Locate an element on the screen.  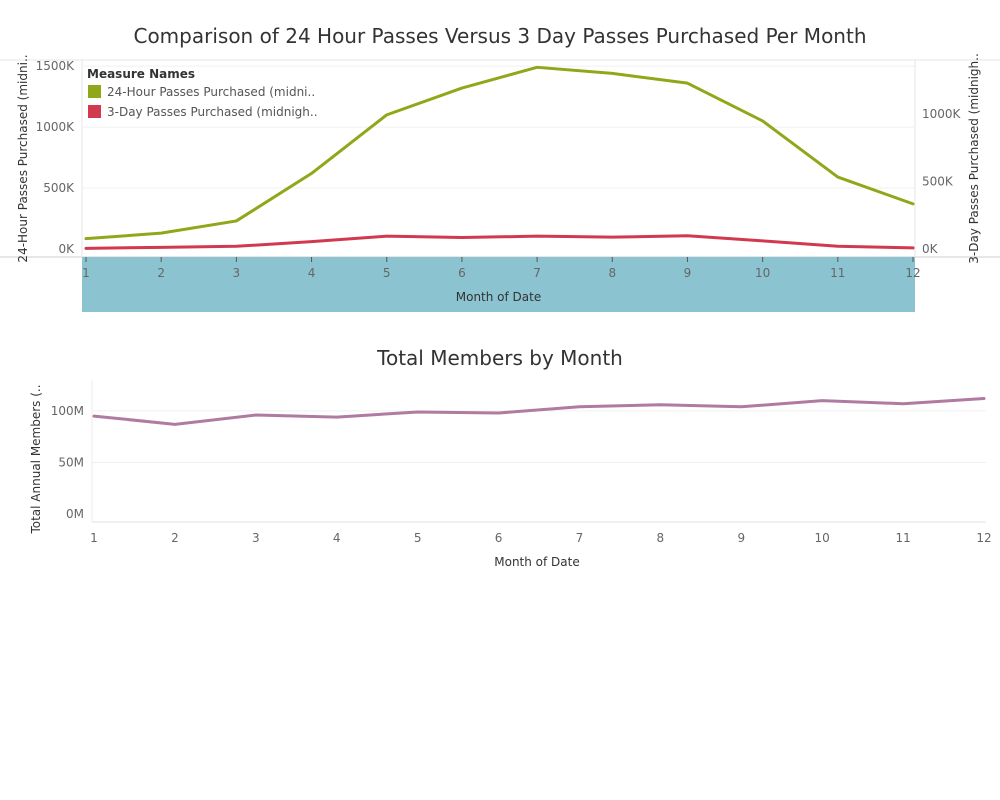
left-tick-label: 500K is located at coordinates (59, 188).